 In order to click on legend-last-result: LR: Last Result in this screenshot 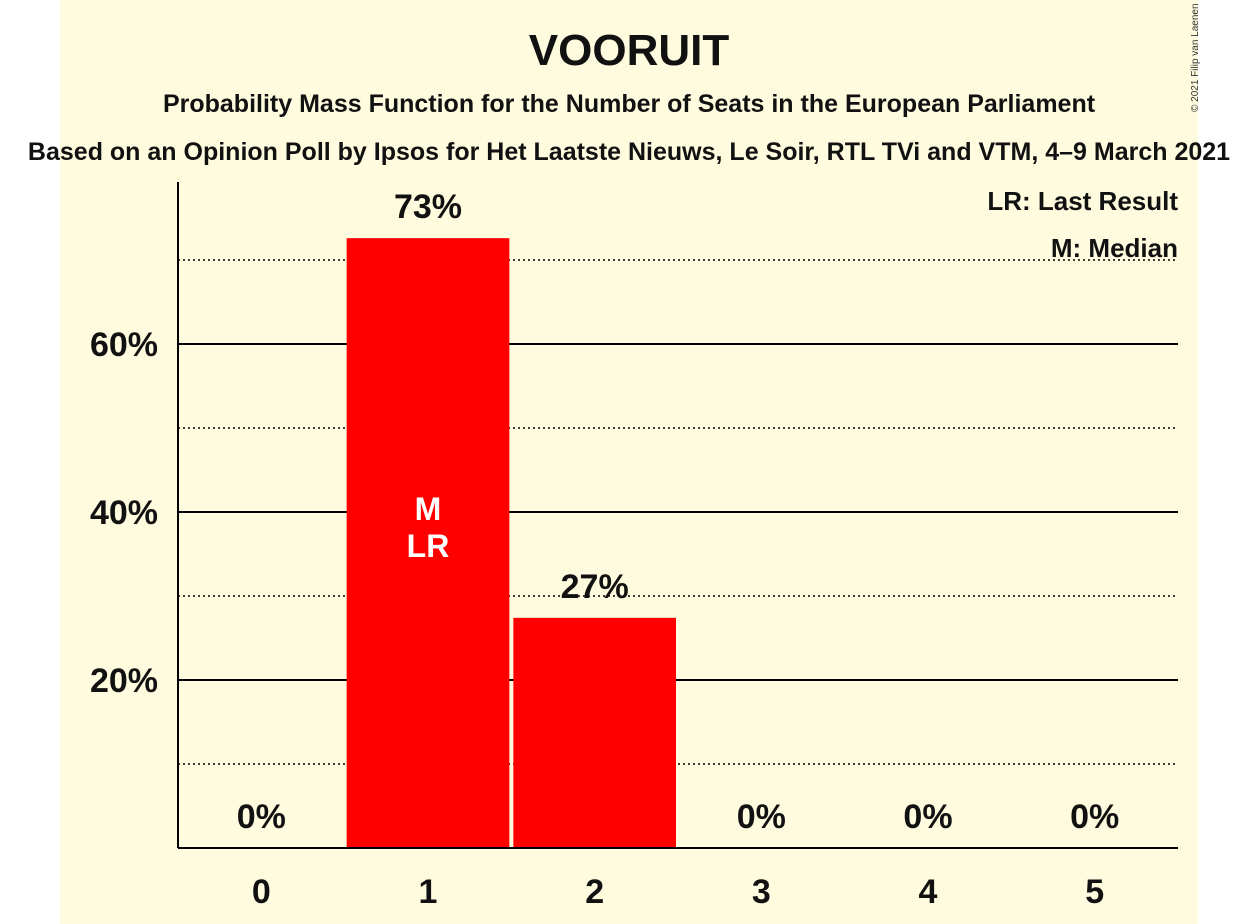, I will do `click(1082, 201)`.